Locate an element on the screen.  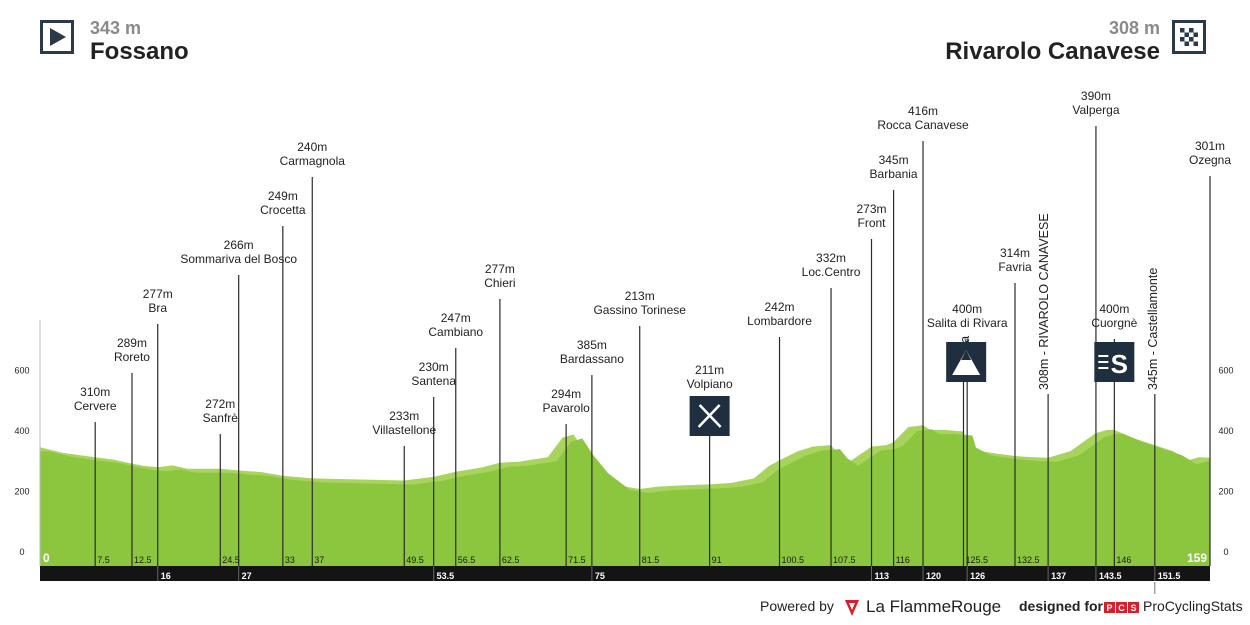
waypoint-altitude: 272m is located at coordinates (220, 404).